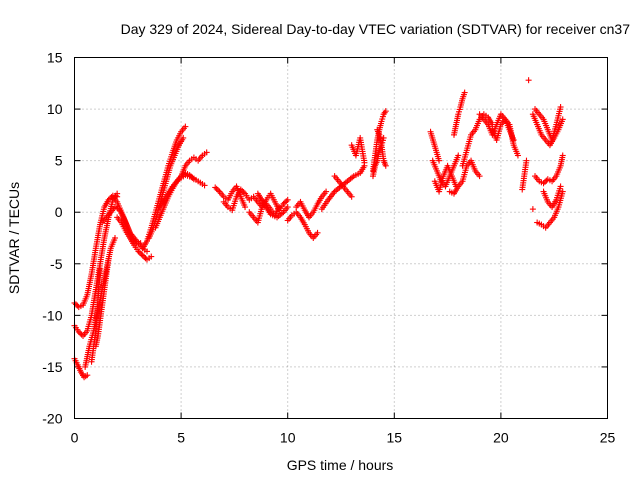 The width and height of the screenshot is (640, 480). Describe the element at coordinates (14, 238) in the screenshot. I see `y-axis-label: SDTVAR / TECUs` at that location.